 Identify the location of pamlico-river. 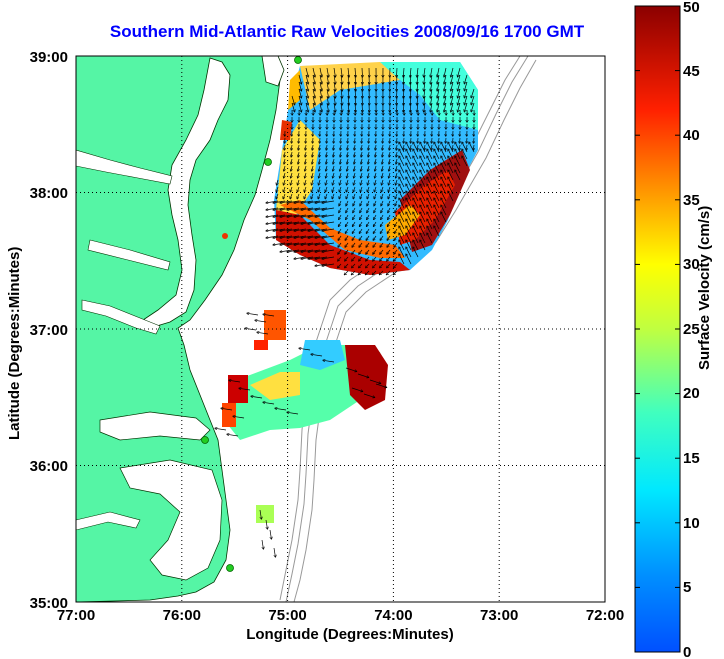
(108, 521).